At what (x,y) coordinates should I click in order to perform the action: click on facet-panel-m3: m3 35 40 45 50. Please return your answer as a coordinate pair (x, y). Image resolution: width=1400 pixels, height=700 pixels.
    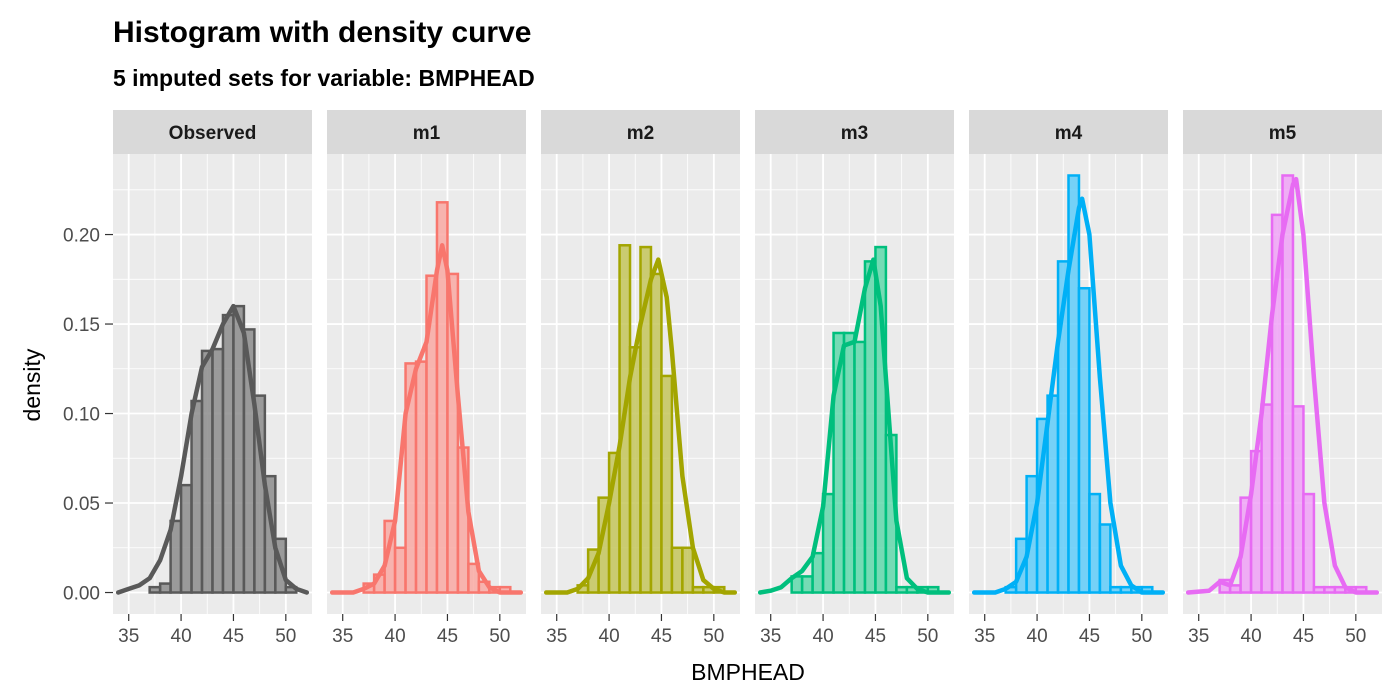
    Looking at the image, I should click on (854, 378).